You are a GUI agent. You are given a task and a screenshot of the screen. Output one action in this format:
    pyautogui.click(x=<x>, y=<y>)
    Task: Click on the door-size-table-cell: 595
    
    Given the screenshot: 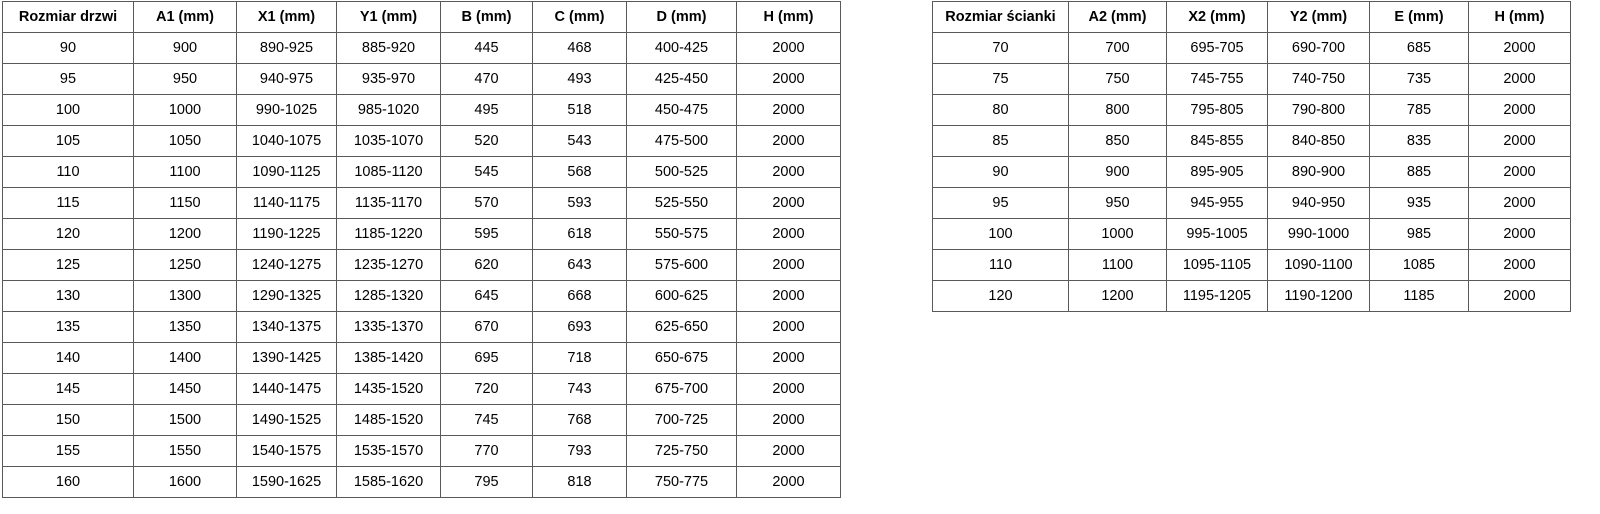 What is the action you would take?
    pyautogui.click(x=486, y=234)
    